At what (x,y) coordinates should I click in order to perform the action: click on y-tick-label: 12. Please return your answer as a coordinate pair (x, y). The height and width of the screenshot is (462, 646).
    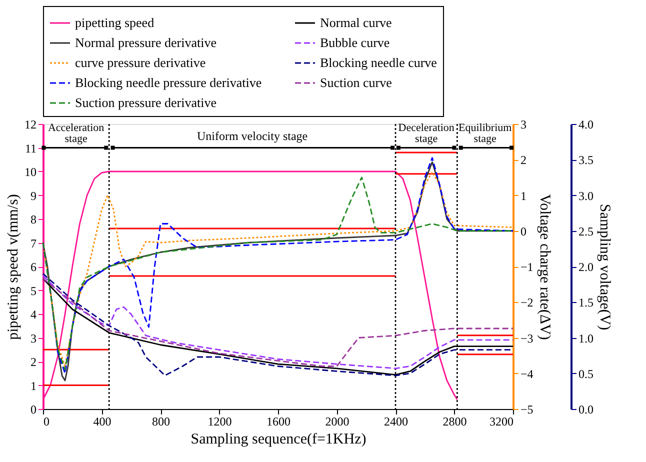
    Looking at the image, I should click on (30, 125).